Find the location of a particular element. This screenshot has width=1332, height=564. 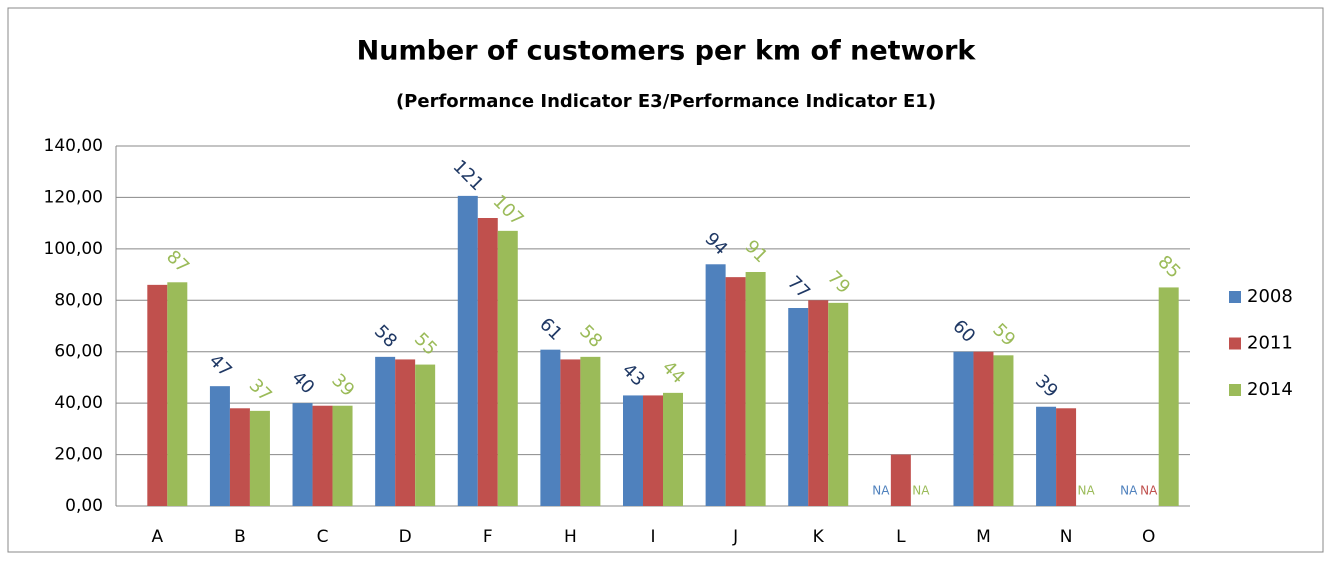

y-tick-label: 140,00 is located at coordinates (73, 146).